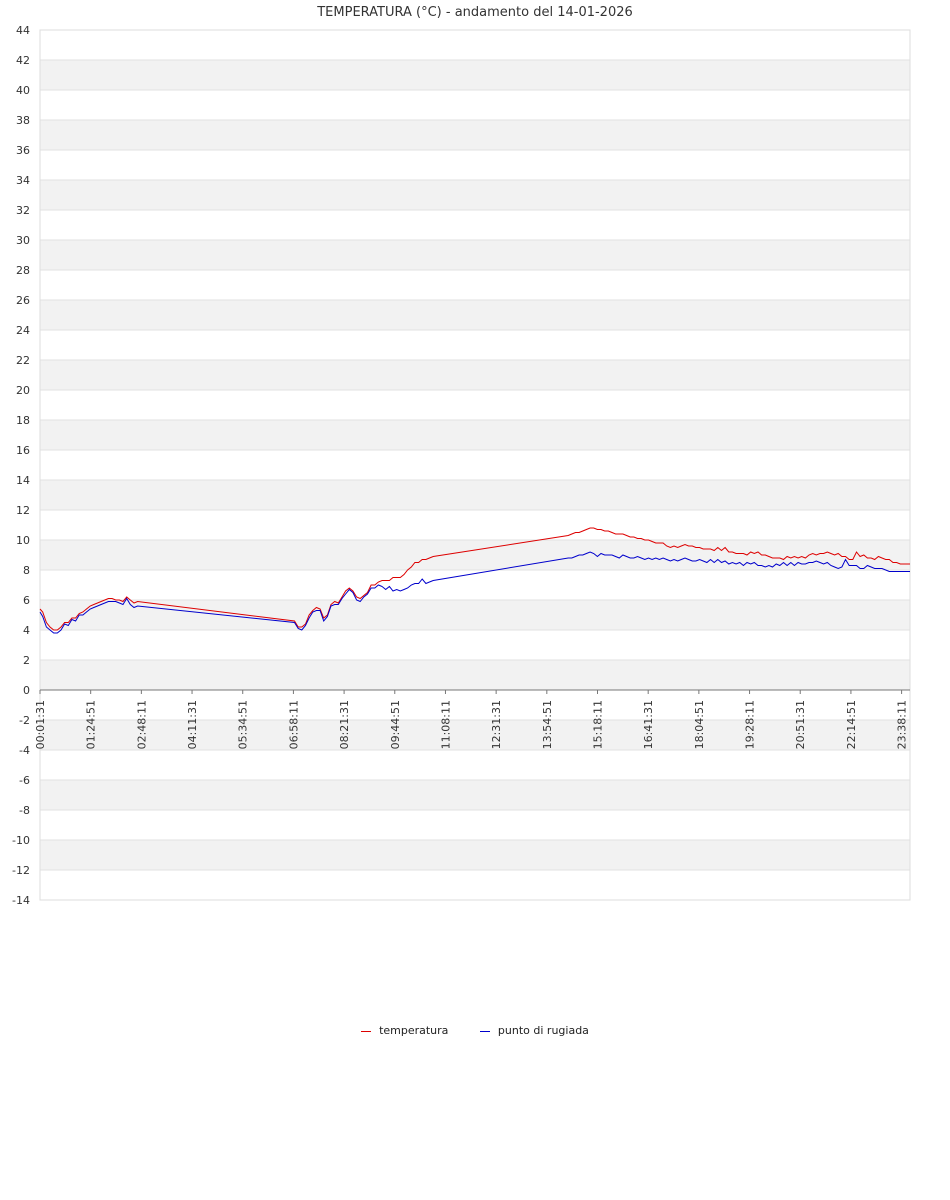 This screenshot has height=1200, width=950. What do you see at coordinates (543, 1030) in the screenshot?
I see `legend-label-punto-di-rugiada: punto di rugiada` at bounding box center [543, 1030].